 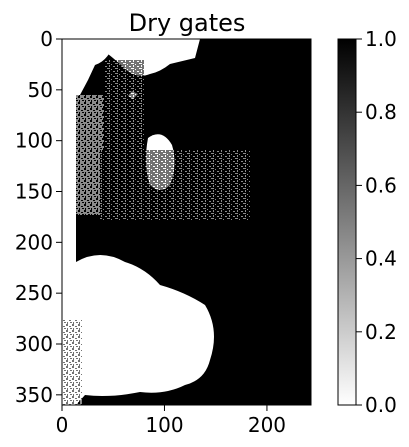 What do you see at coordinates (34, 395) in the screenshot?
I see `y-tick-label: 350` at bounding box center [34, 395].